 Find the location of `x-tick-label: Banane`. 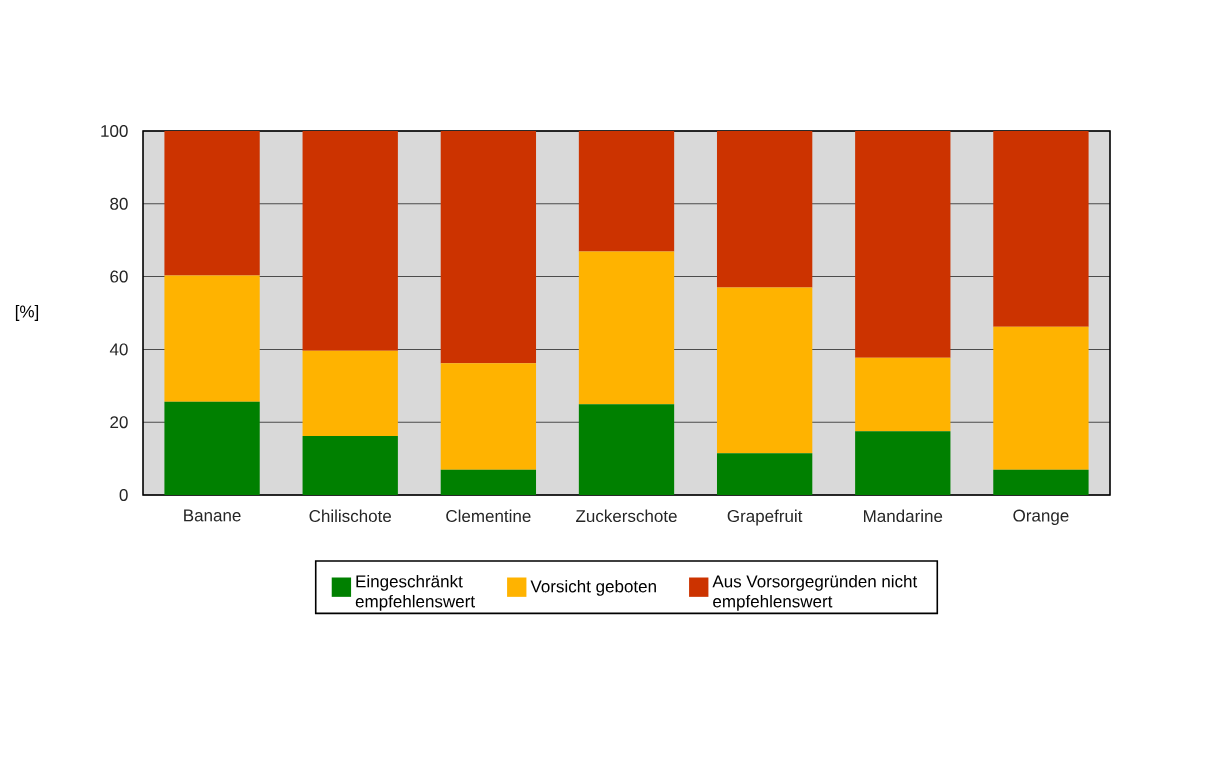

x-tick-label: Banane is located at coordinates (212, 515).